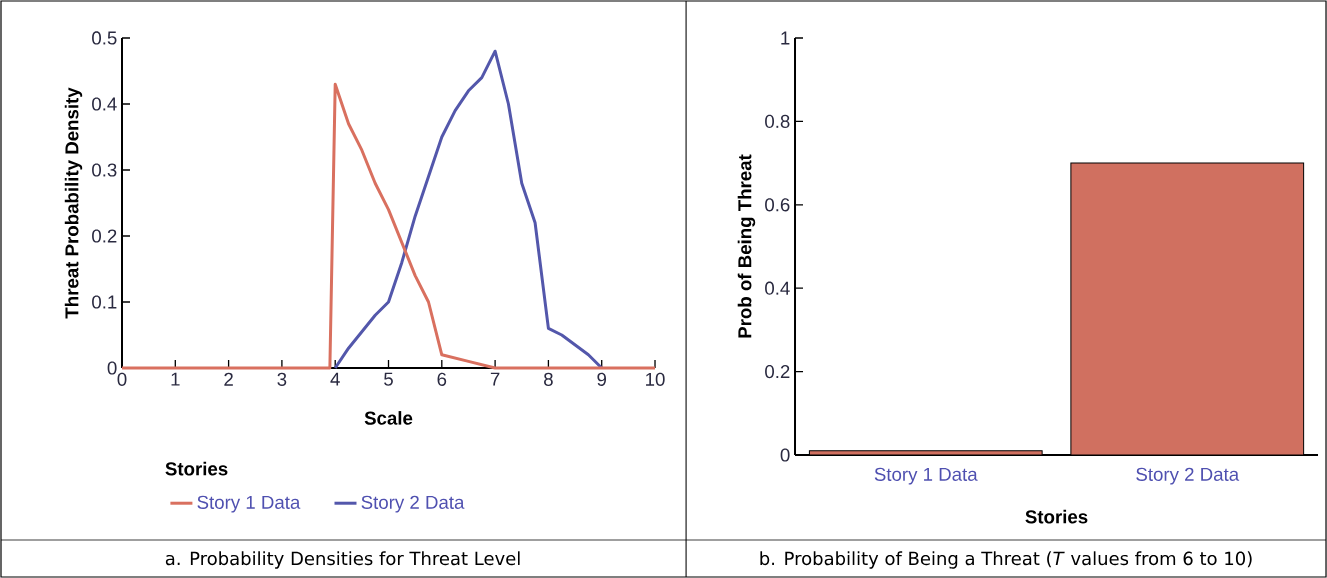 The height and width of the screenshot is (578, 1327). I want to click on x-tick-label: 5, so click(388, 379).